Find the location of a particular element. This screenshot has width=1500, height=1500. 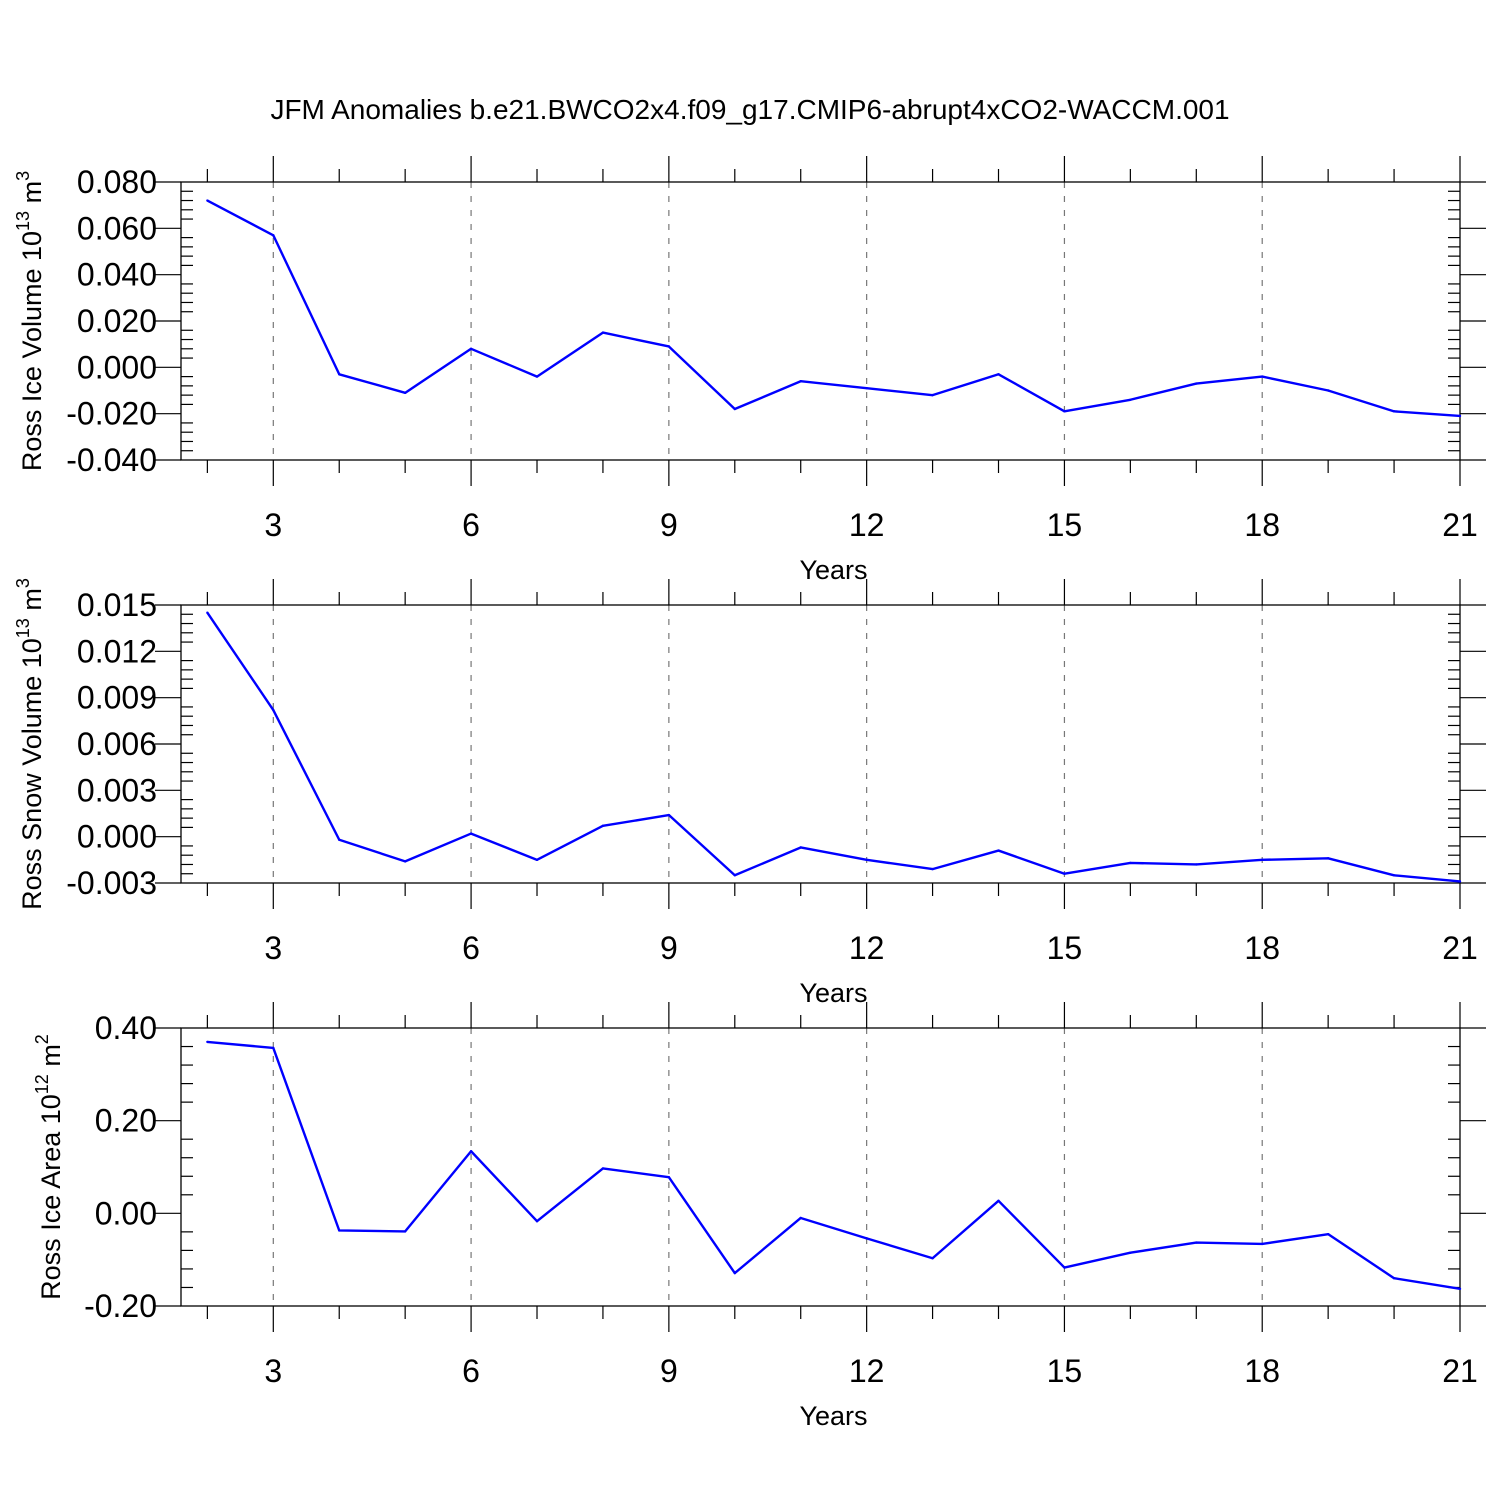

y-tick-label: -0.020 is located at coordinates (111, 414).